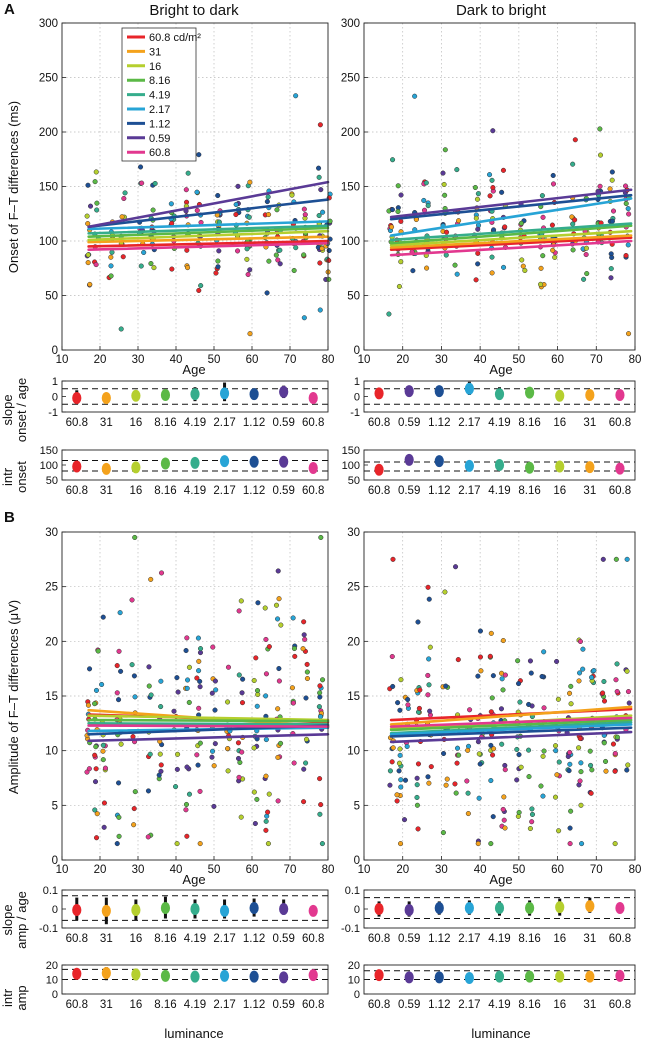 The image size is (659, 1042). I want to click on x-tick-label: 50, so click(214, 870).